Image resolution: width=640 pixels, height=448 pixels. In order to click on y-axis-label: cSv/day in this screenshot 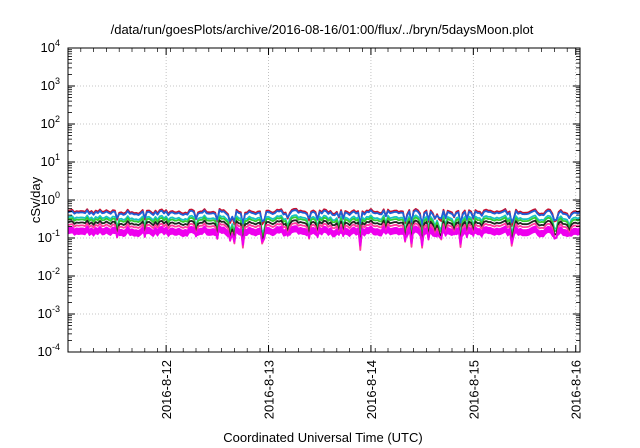, I will do `click(35, 199)`.